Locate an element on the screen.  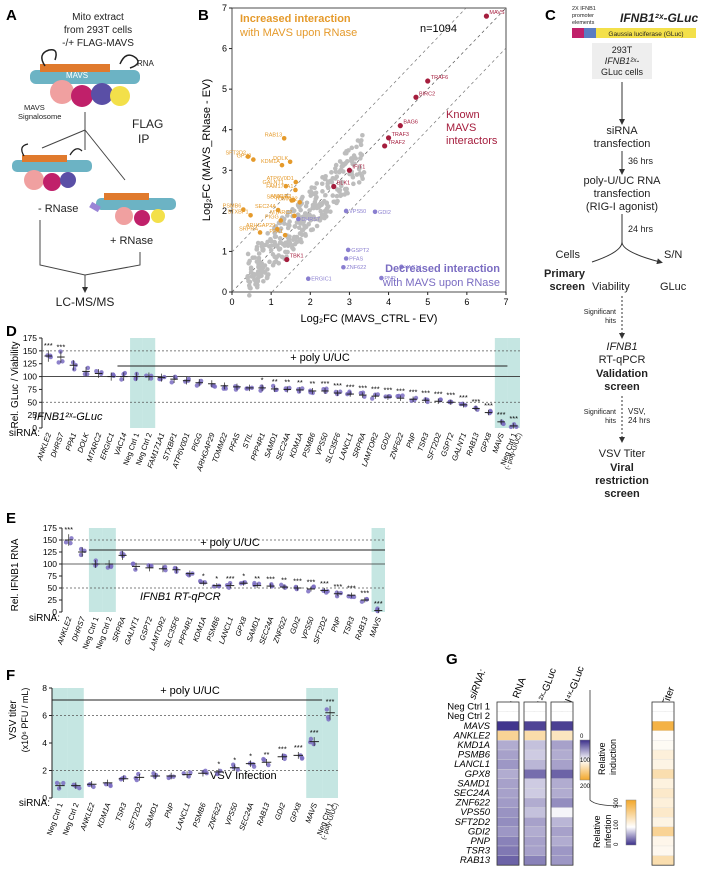
inf-tick-0: 0 is located at coordinates (617, 844).